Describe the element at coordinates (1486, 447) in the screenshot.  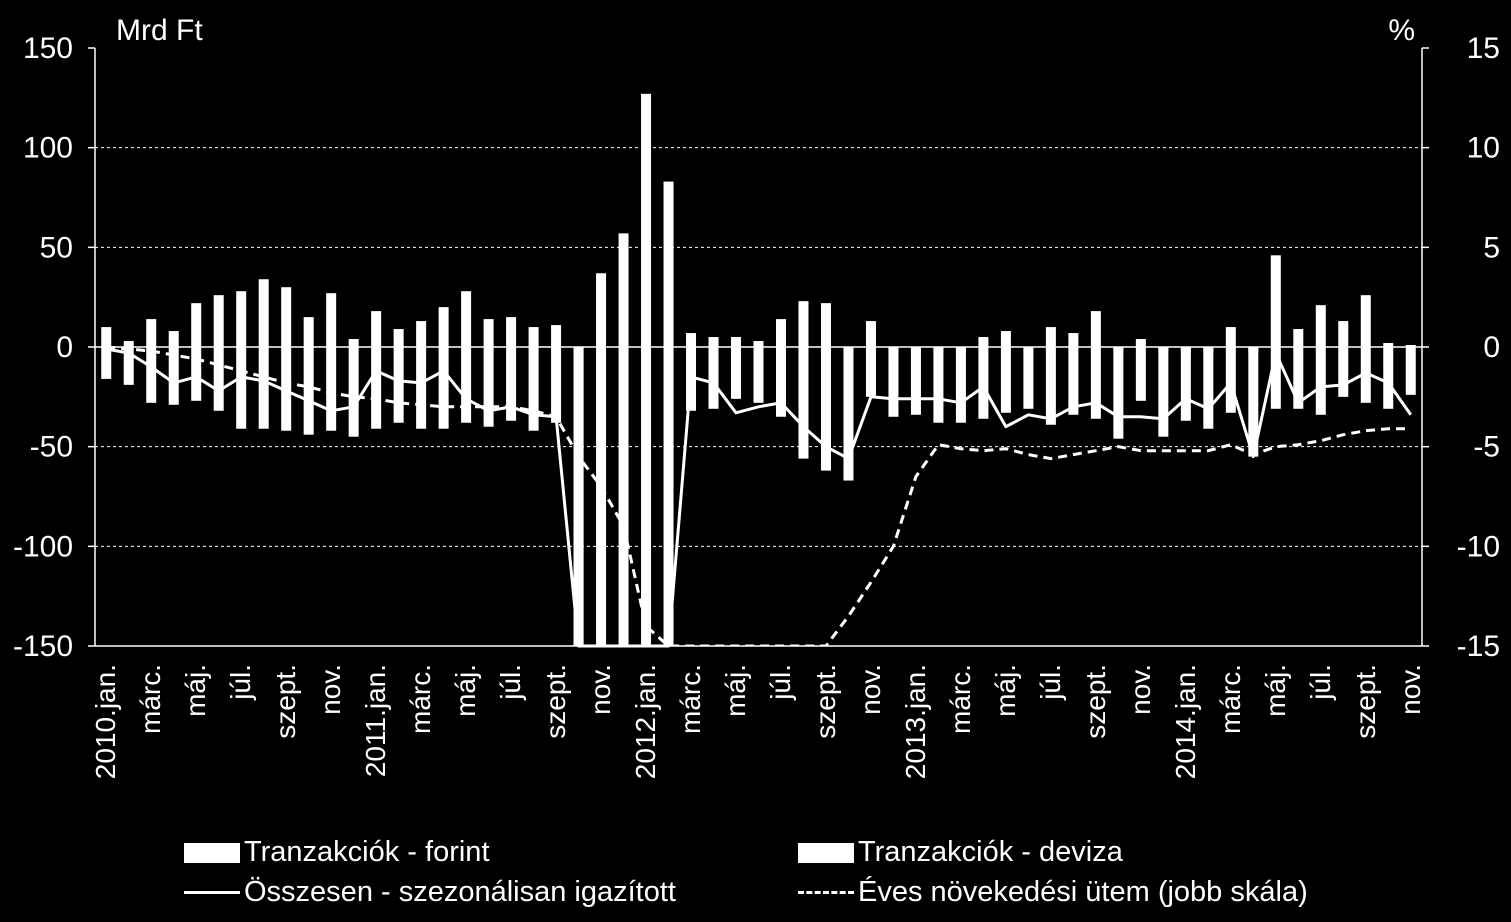
I see `right-tick-label: -5` at that location.